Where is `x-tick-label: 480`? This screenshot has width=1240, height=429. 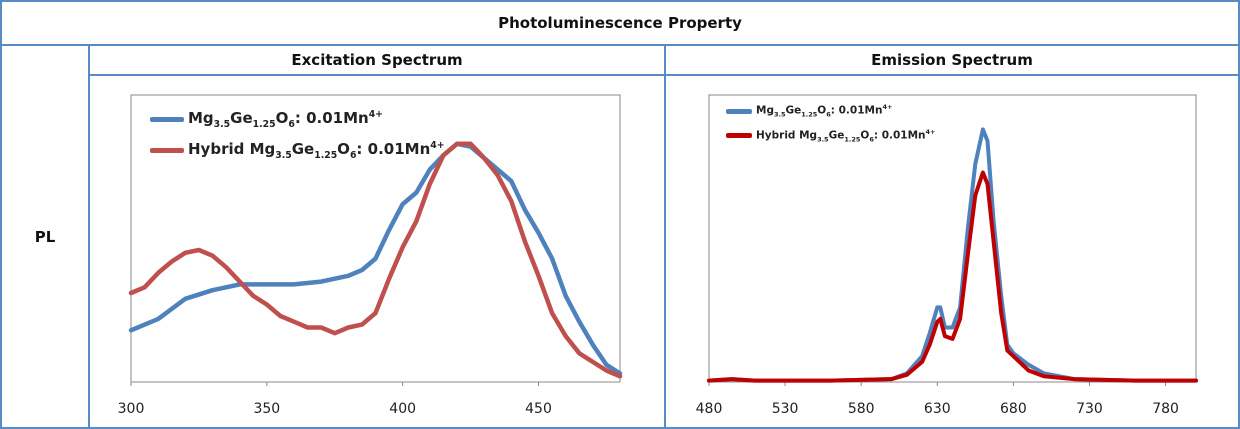
x-tick-label: 480 is located at coordinates (709, 409).